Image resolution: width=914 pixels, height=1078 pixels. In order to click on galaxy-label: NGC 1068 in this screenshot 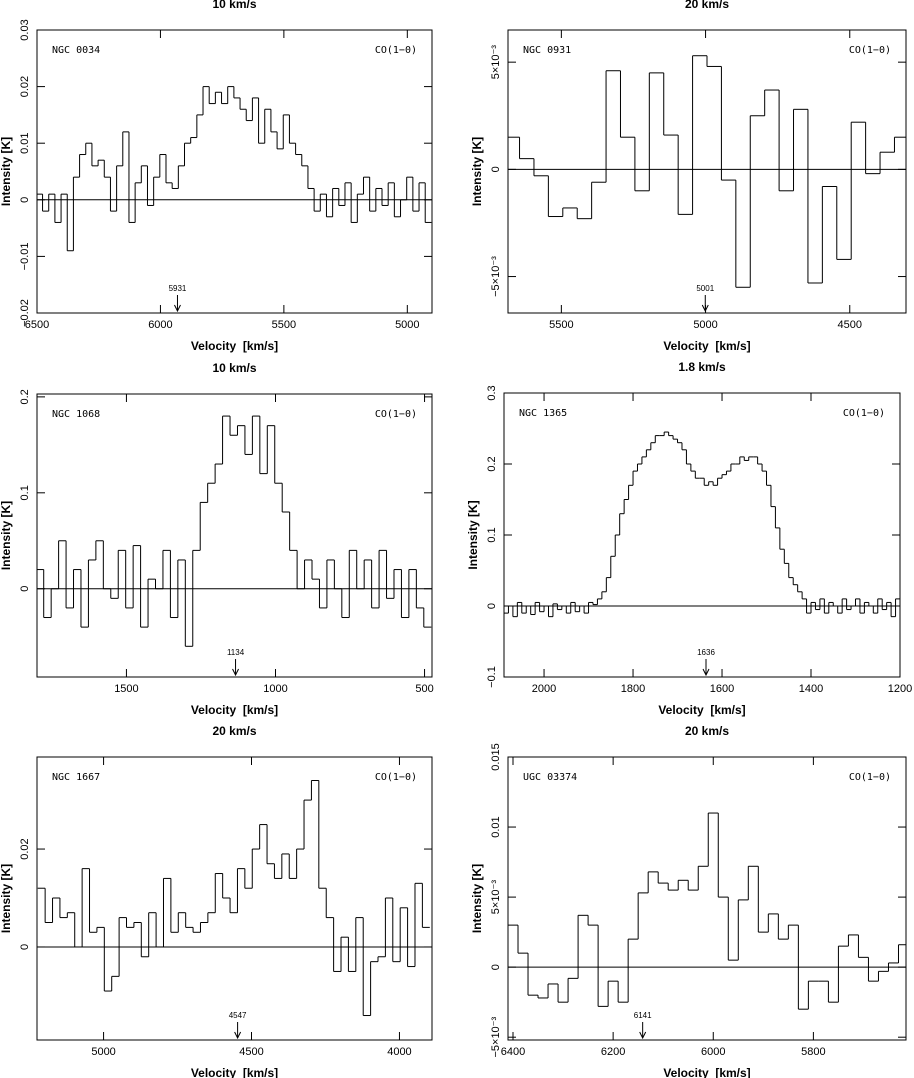, I will do `click(76, 414)`.